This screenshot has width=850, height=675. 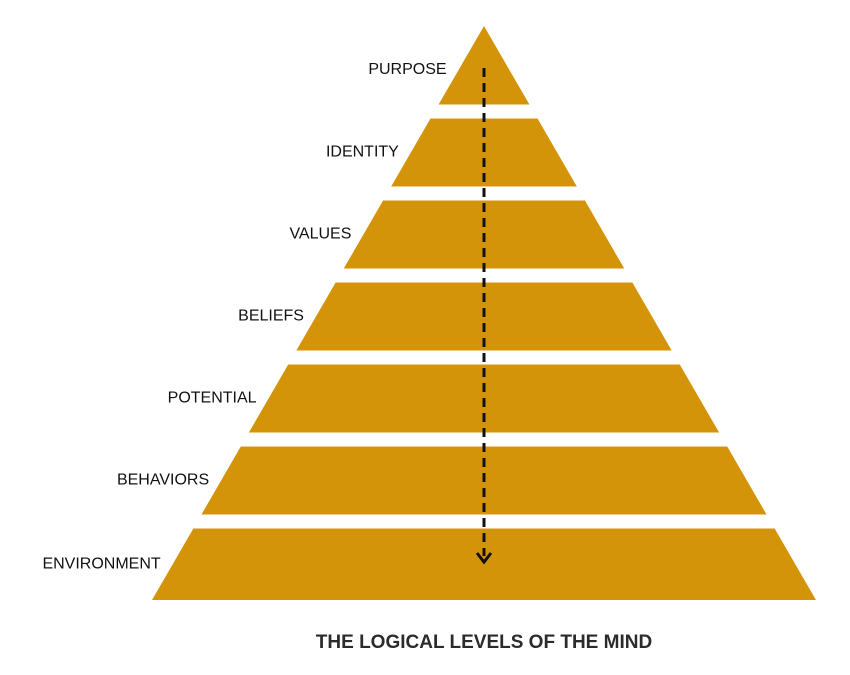 What do you see at coordinates (320, 234) in the screenshot?
I see `level-label: VALUES` at bounding box center [320, 234].